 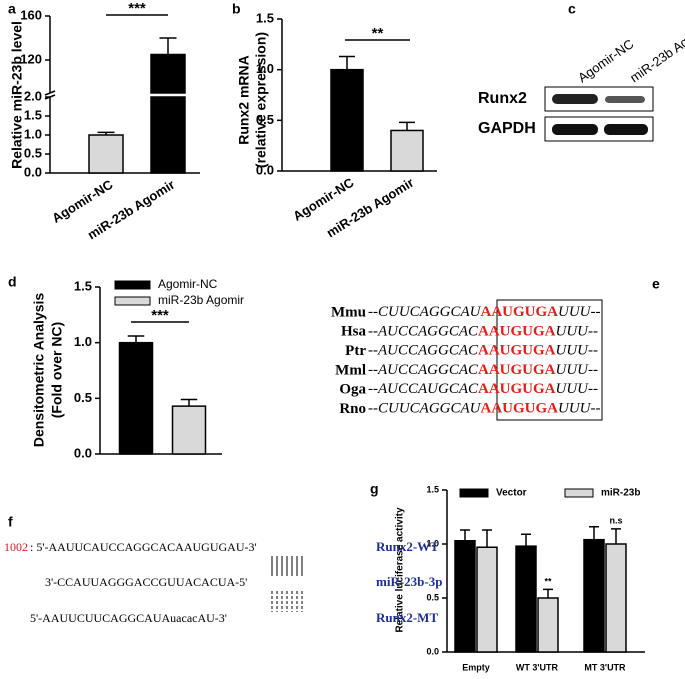 I want to click on legend-label: Agomir-NC, so click(x=188, y=284).